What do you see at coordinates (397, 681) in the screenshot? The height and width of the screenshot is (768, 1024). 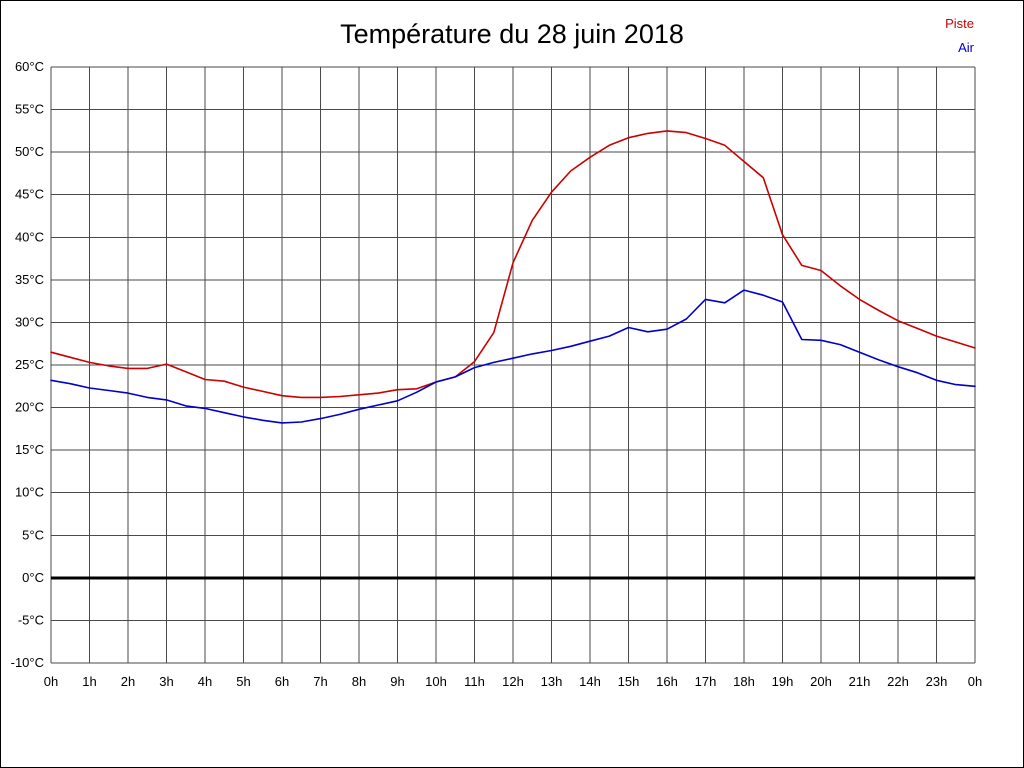 I see `x-tick-label: 9h` at bounding box center [397, 681].